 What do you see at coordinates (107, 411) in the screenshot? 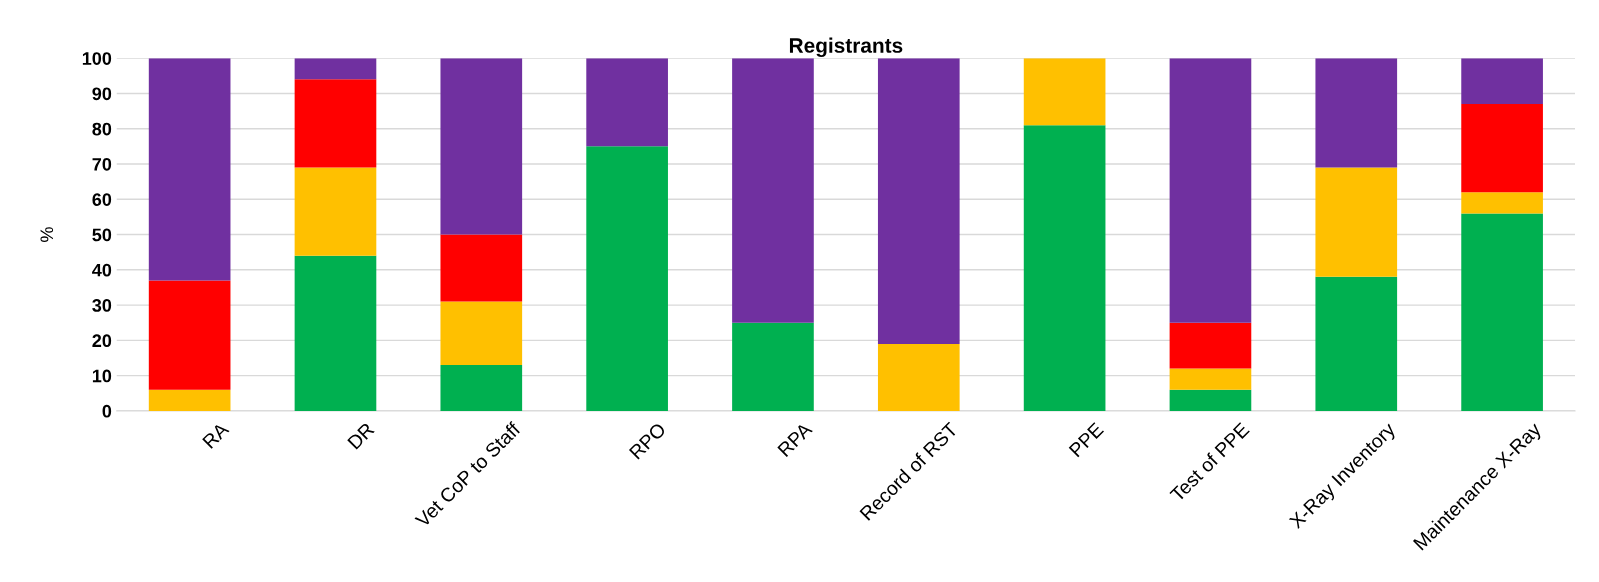
I see `y-tick-label: 0` at bounding box center [107, 411].